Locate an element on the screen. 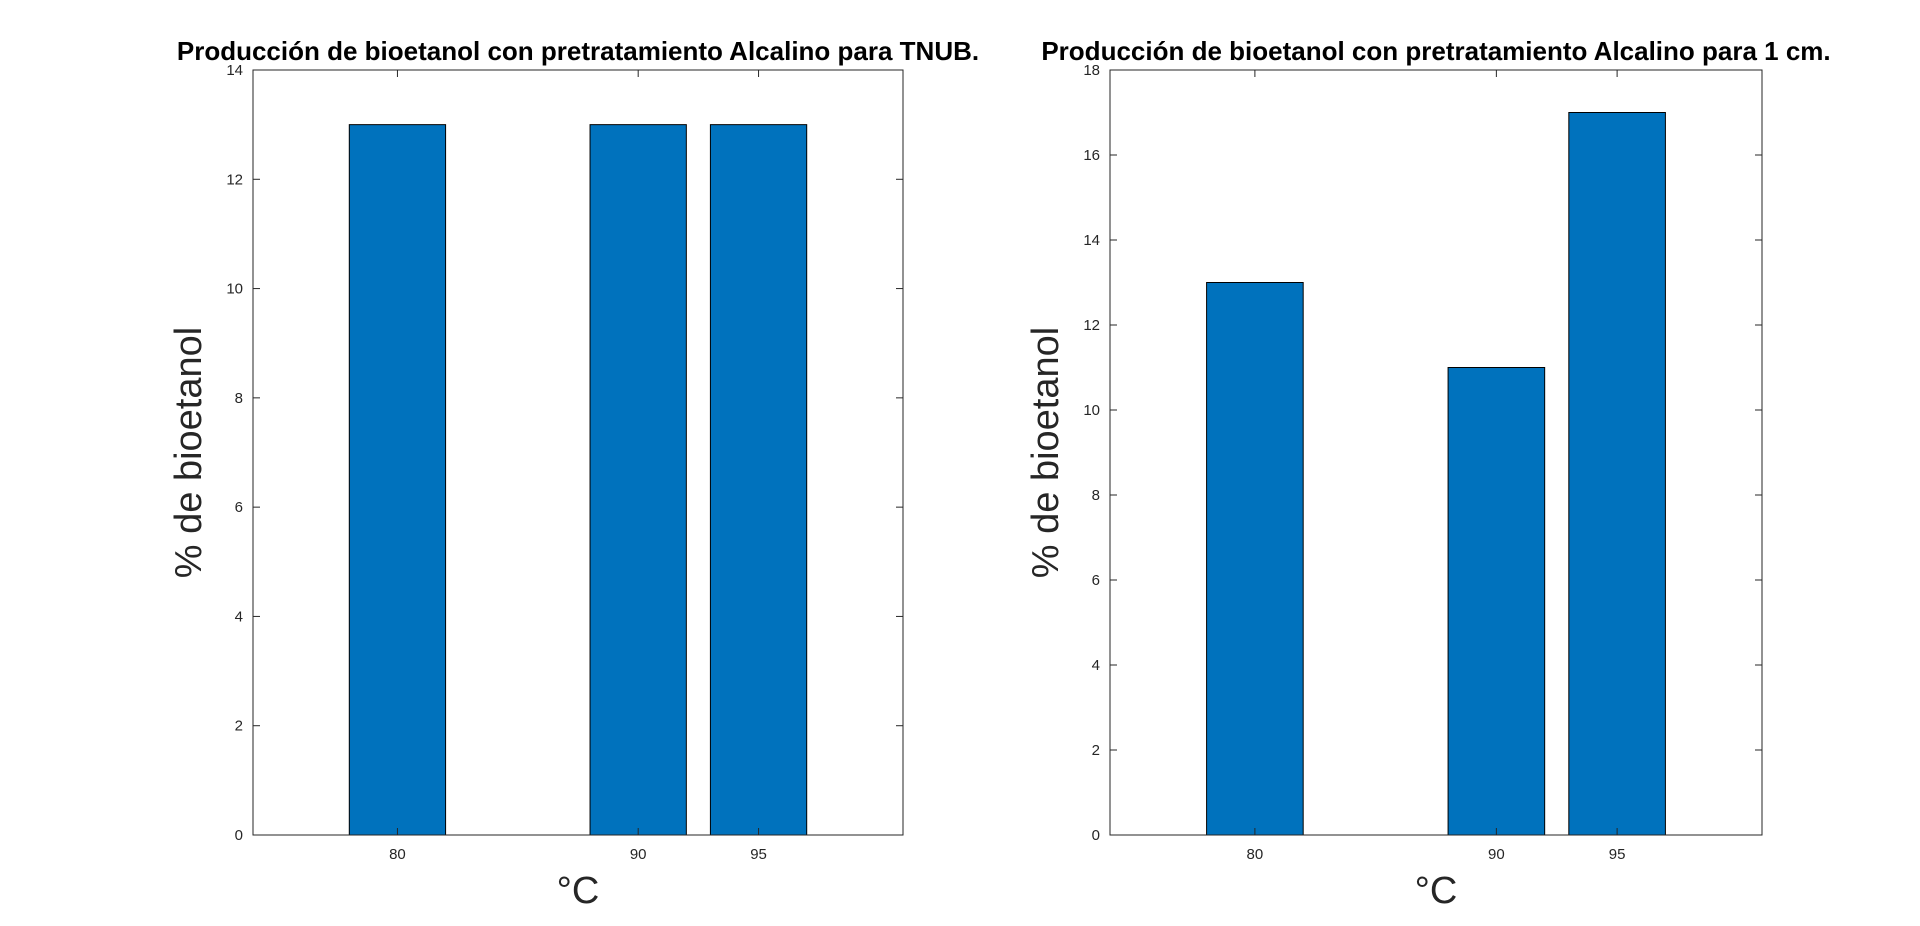 The width and height of the screenshot is (1920, 926). y-tick-label: 18 is located at coordinates (1091, 70).